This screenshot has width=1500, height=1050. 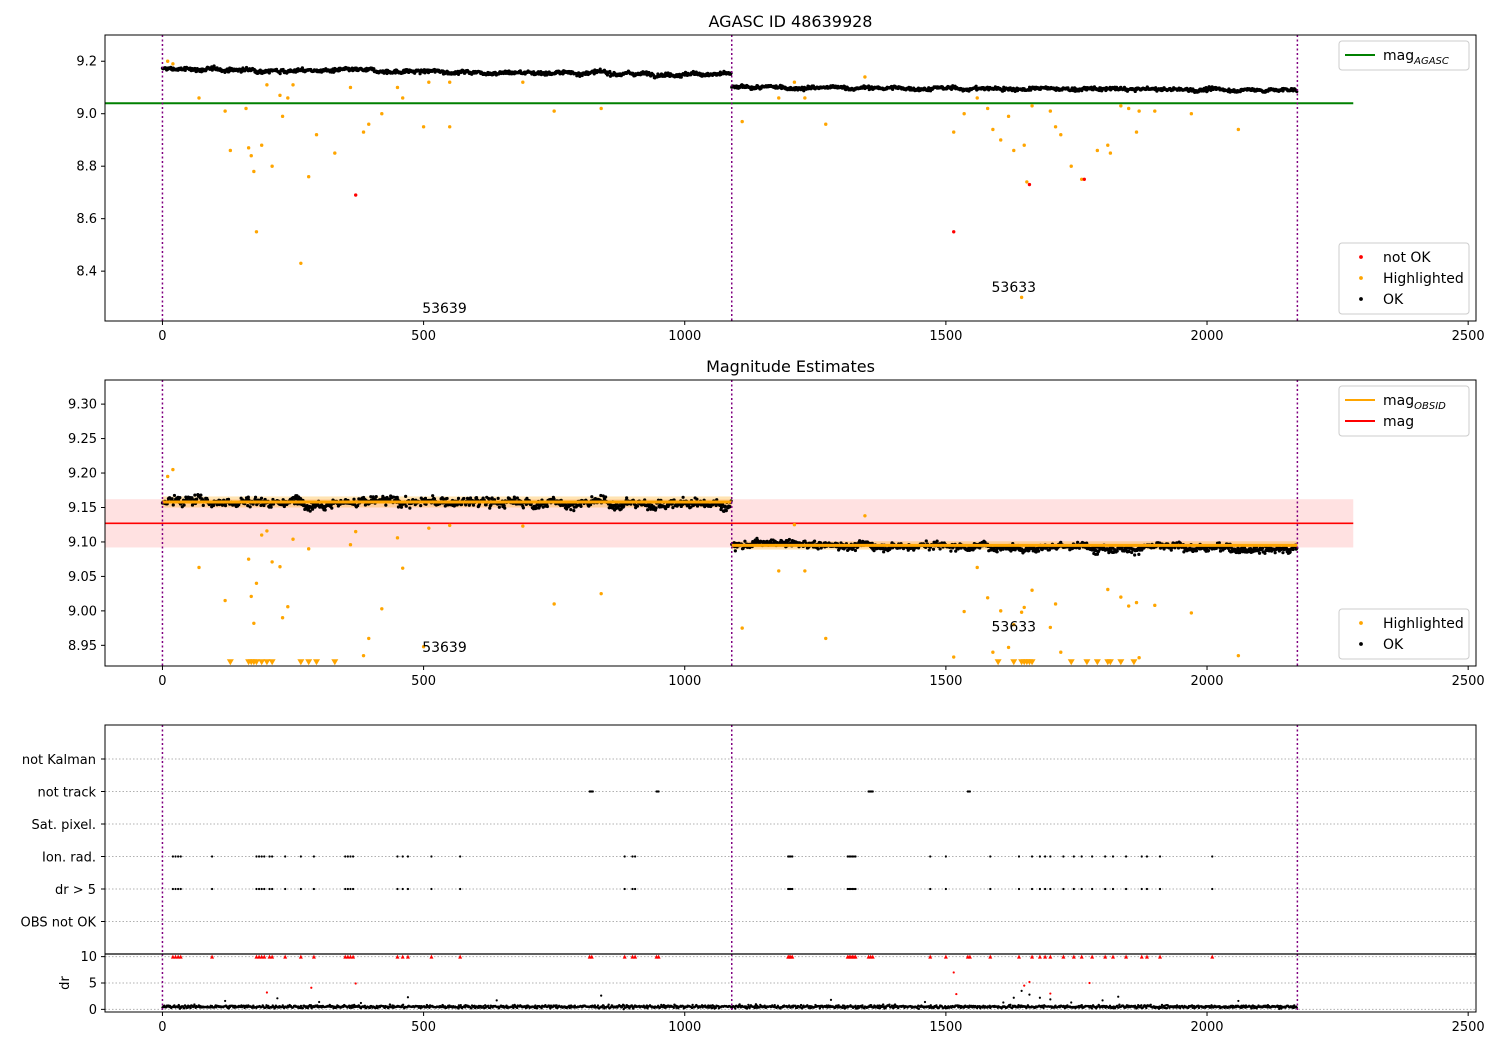 I want to click on legend-frame, so click(x=1404, y=55).